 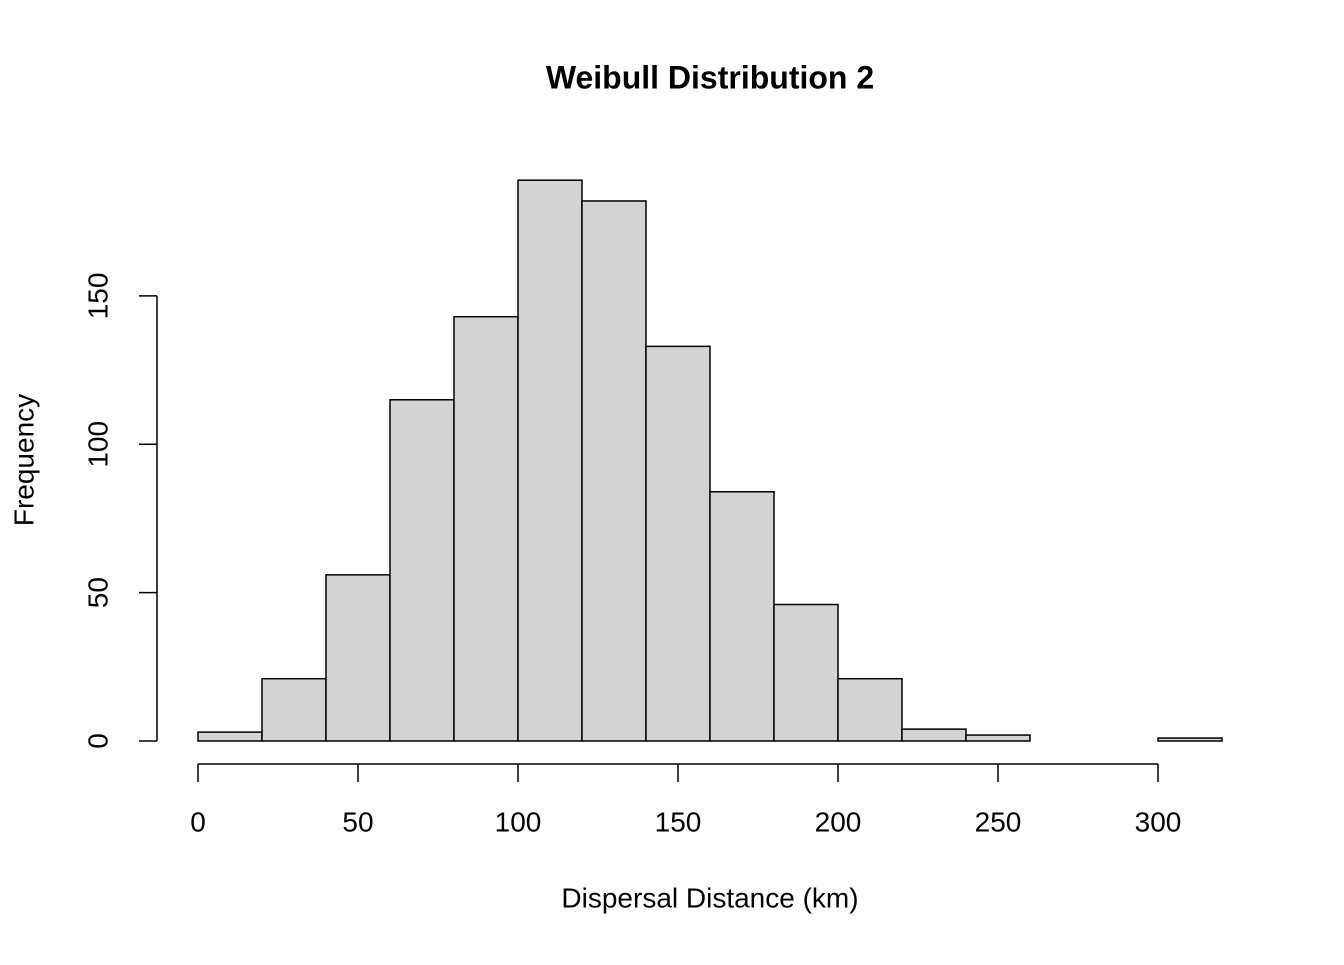 What do you see at coordinates (23, 460) in the screenshot?
I see `y-axis-label: Frequency` at bounding box center [23, 460].